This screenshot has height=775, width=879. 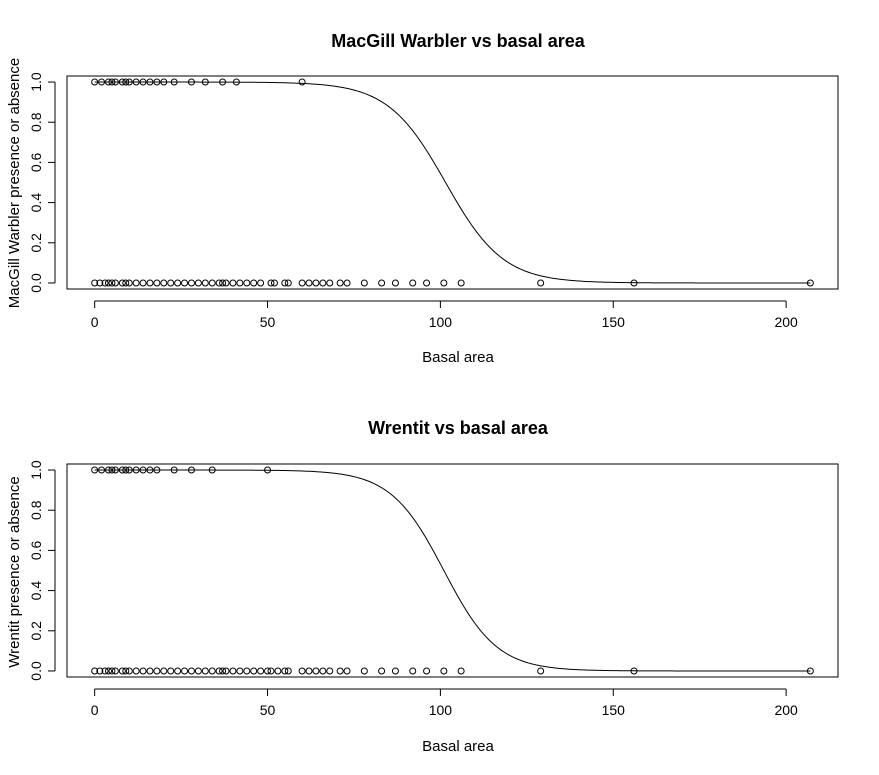 What do you see at coordinates (36, 671) in the screenshot?
I see `y-tick-label: 0.0` at bounding box center [36, 671].